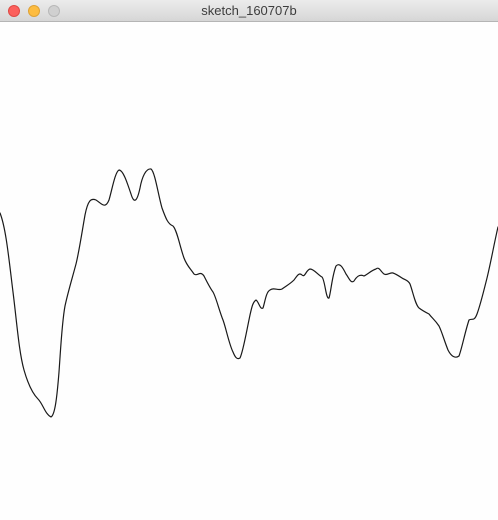 The image size is (498, 520). Describe the element at coordinates (34, 11) in the screenshot. I see `minimize-icon` at that location.